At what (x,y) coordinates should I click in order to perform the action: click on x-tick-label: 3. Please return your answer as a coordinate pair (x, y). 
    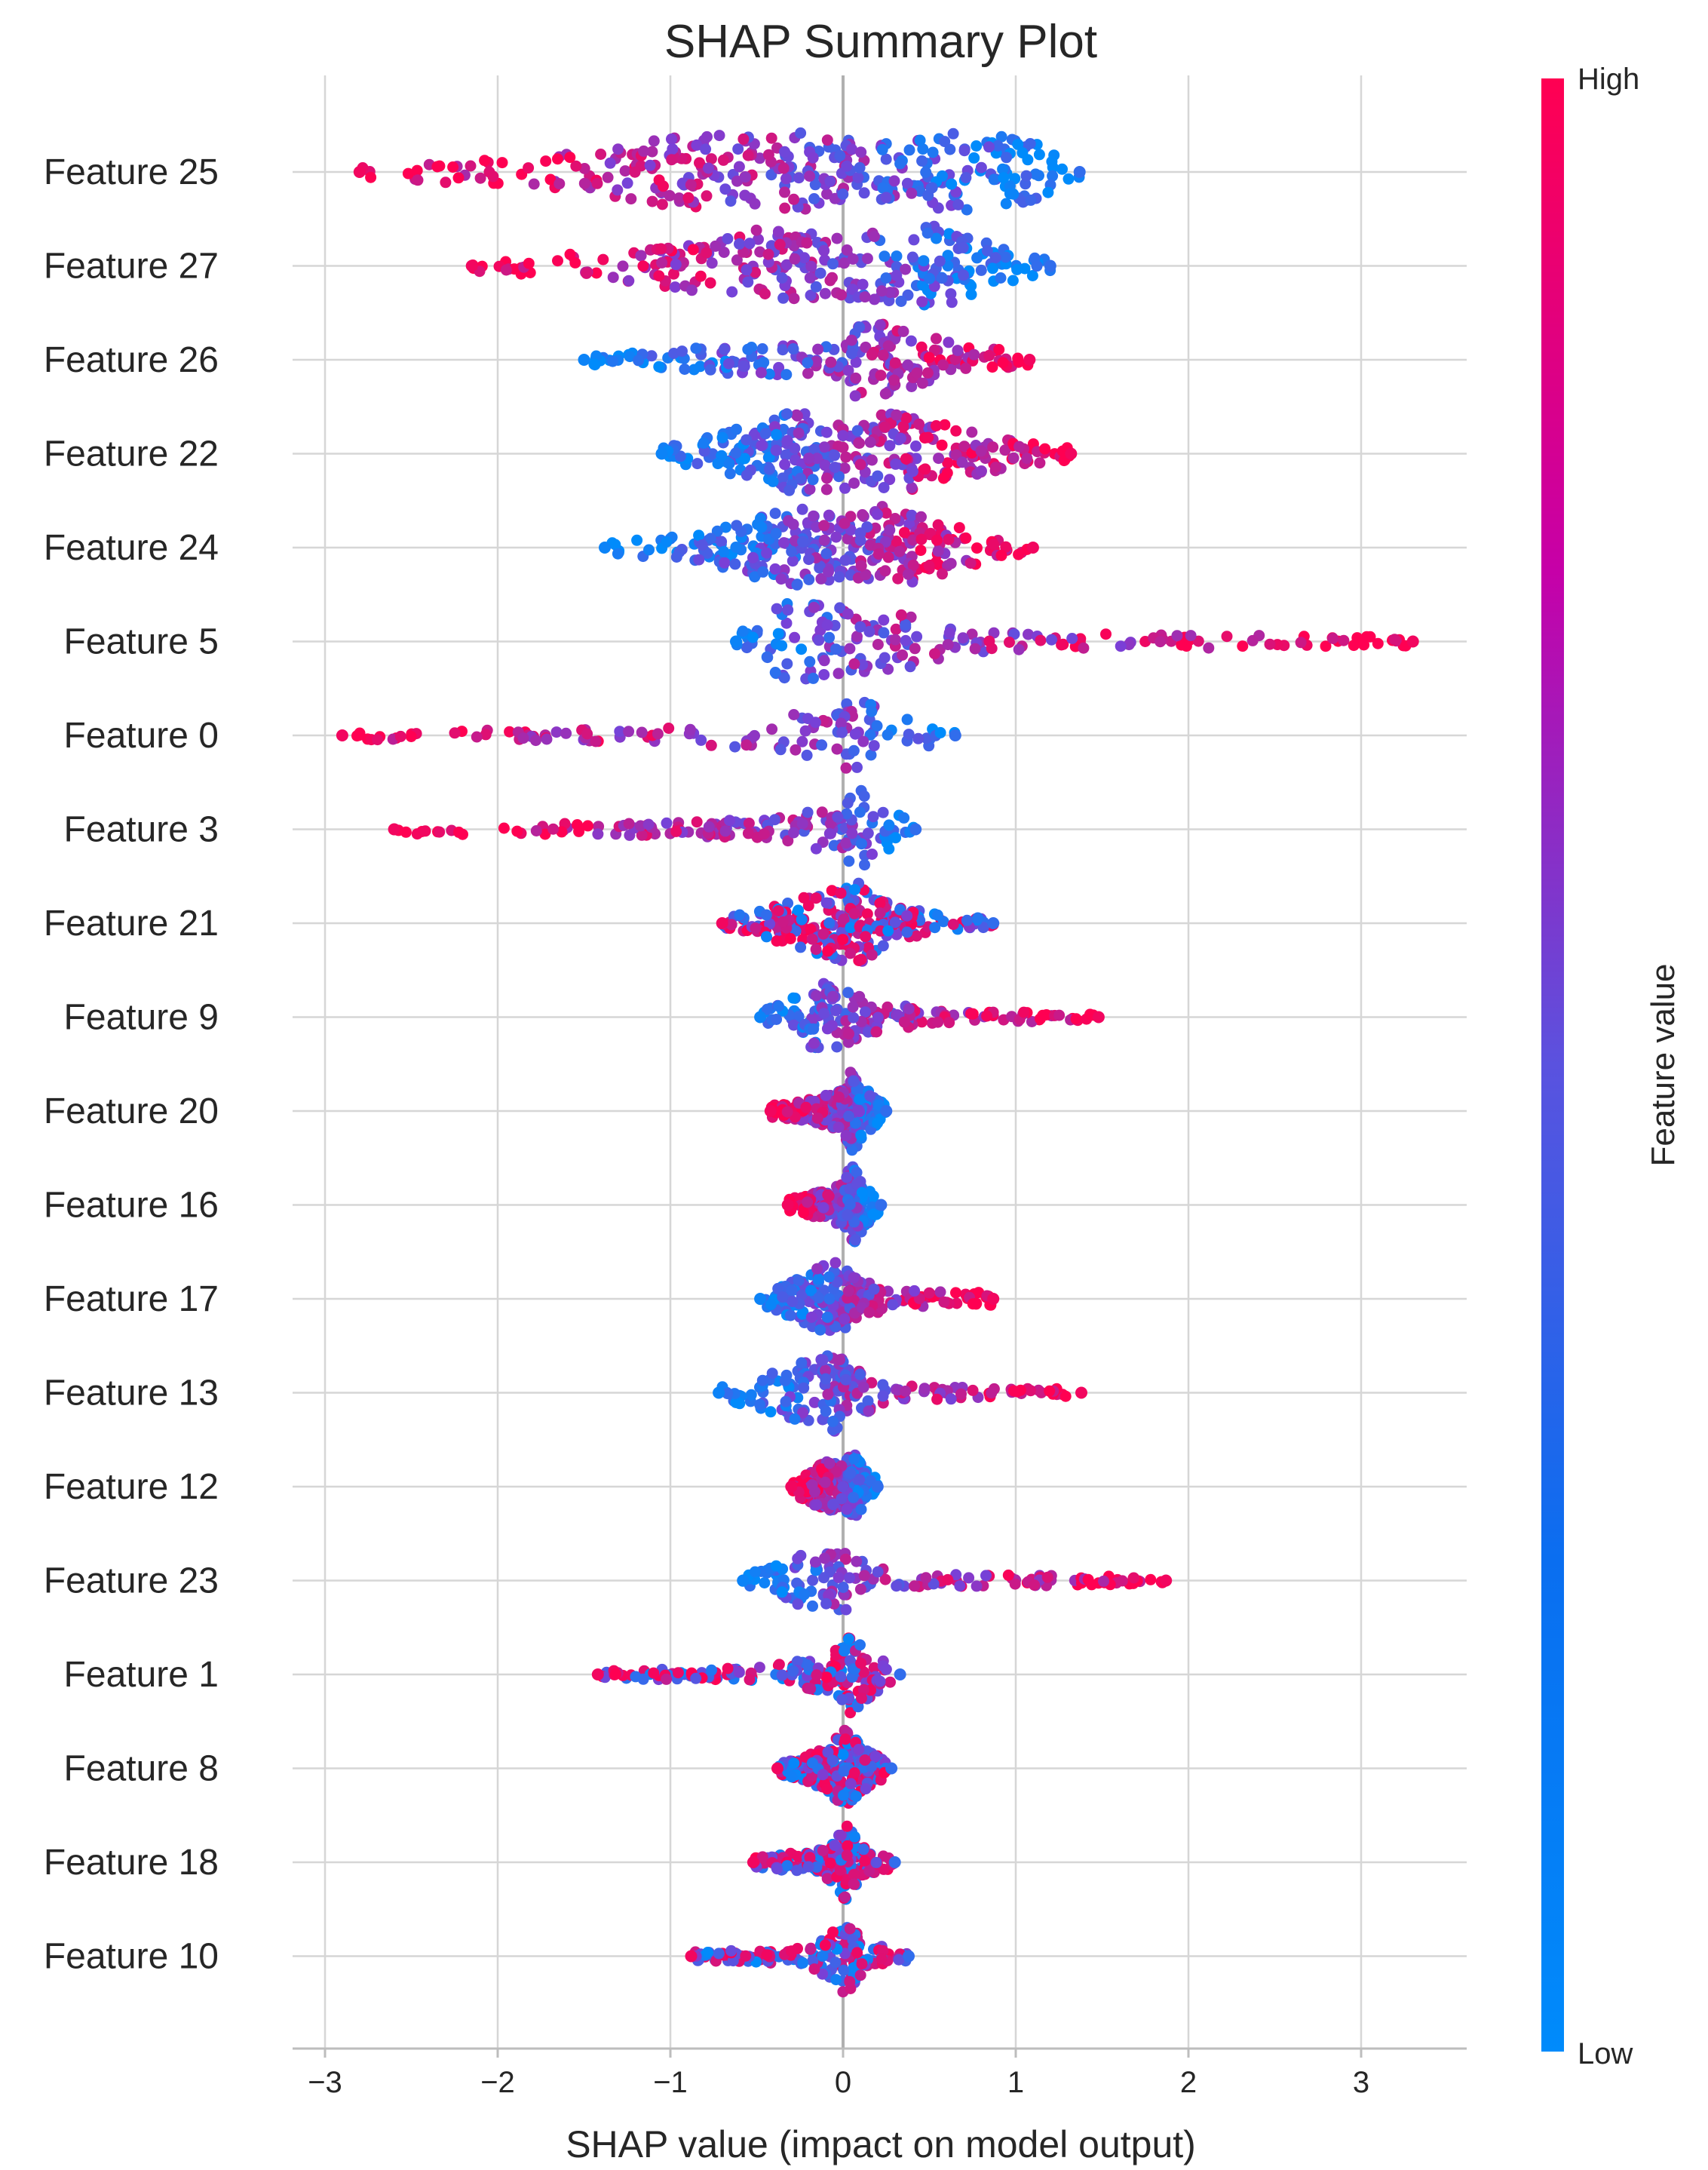
    Looking at the image, I should click on (1361, 2082).